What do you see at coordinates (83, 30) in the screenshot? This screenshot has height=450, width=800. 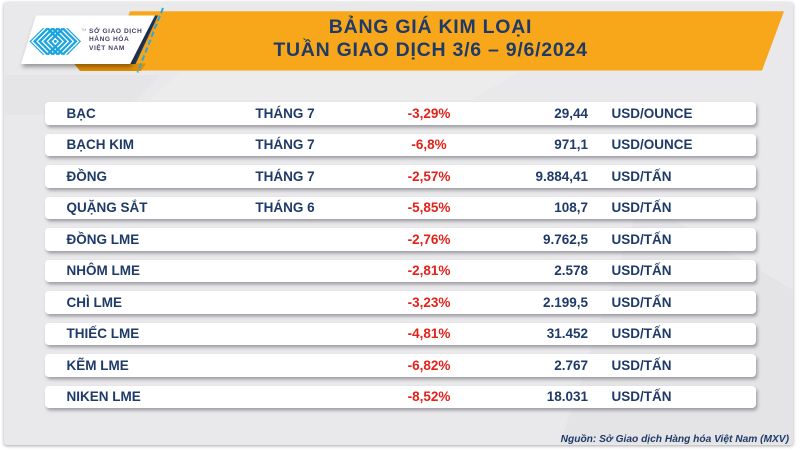 I see `svg-text: TM` at bounding box center [83, 30].